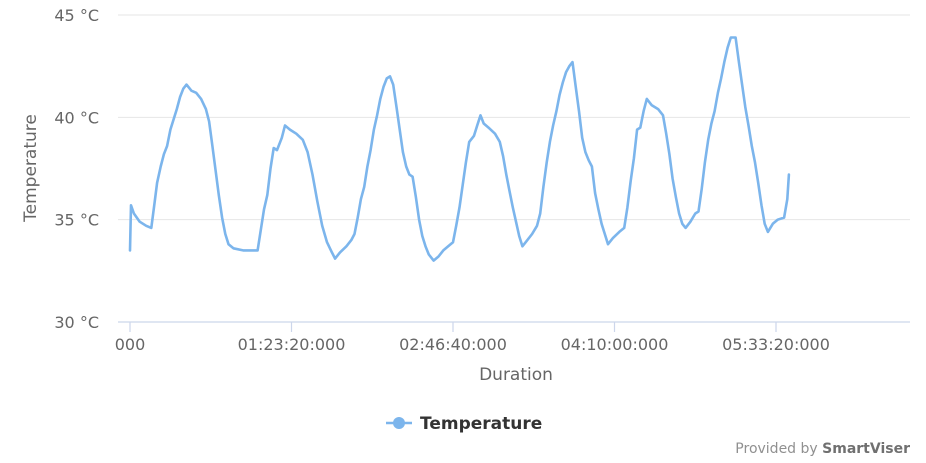 The width and height of the screenshot is (926, 463). Describe the element at coordinates (453, 344) in the screenshot. I see `x-tick-label: 02:46:40:000` at that location.